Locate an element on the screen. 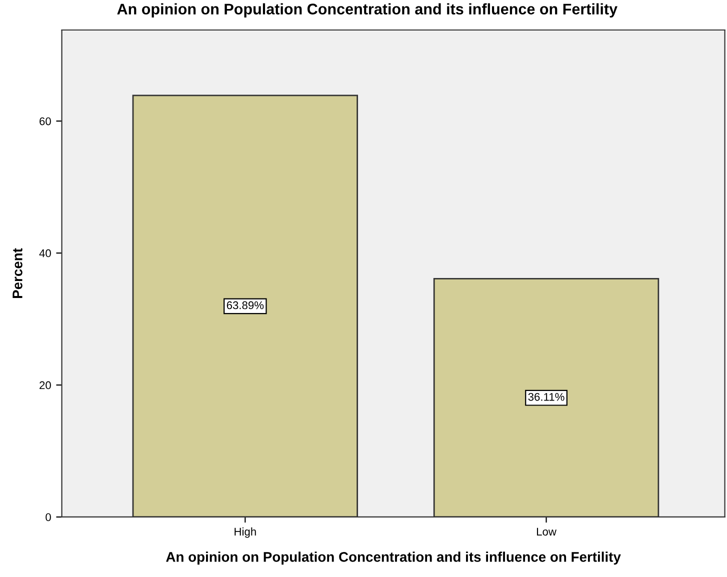 This screenshot has height=577, width=727. y-tick-label: 0 is located at coordinates (48, 517).